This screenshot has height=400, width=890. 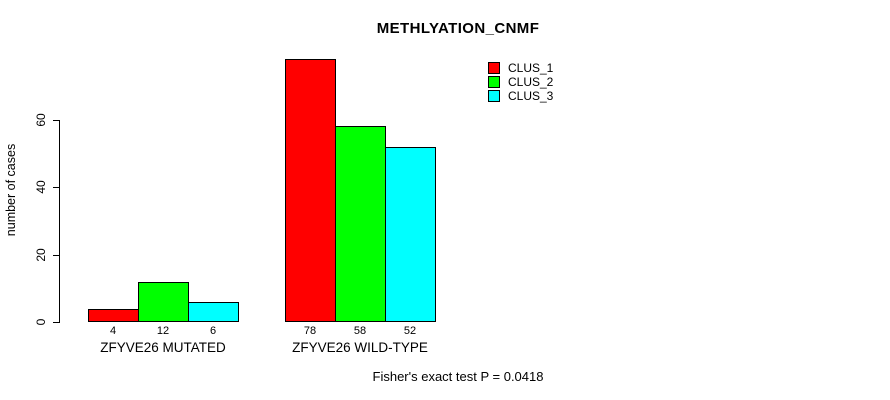 What do you see at coordinates (360, 347) in the screenshot?
I see `category-label: ZFYVE26 WILD-TYPE` at bounding box center [360, 347].